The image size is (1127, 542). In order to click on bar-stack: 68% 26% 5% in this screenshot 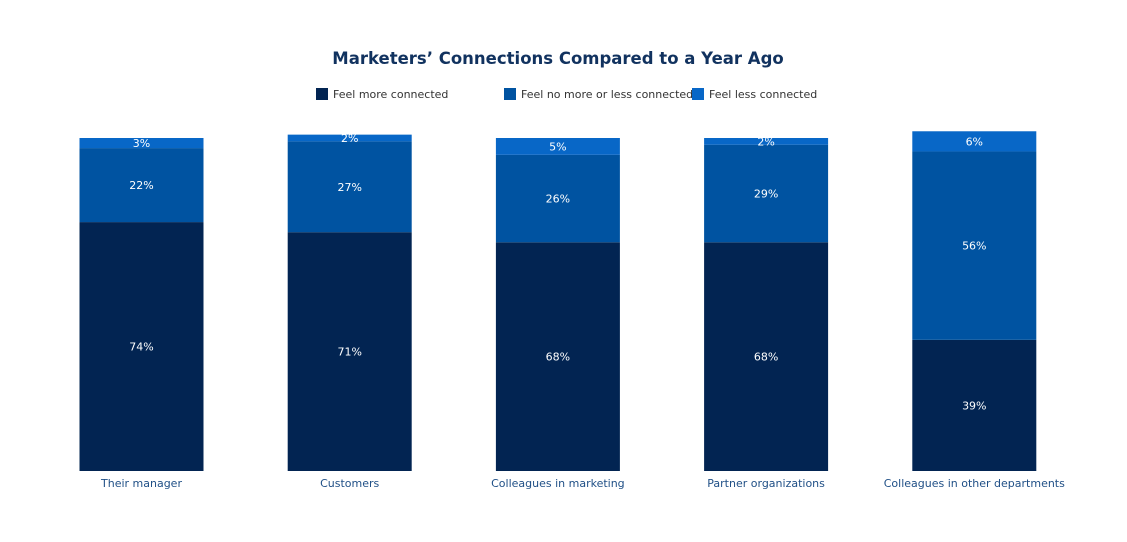, I will do `click(557, 304)`.